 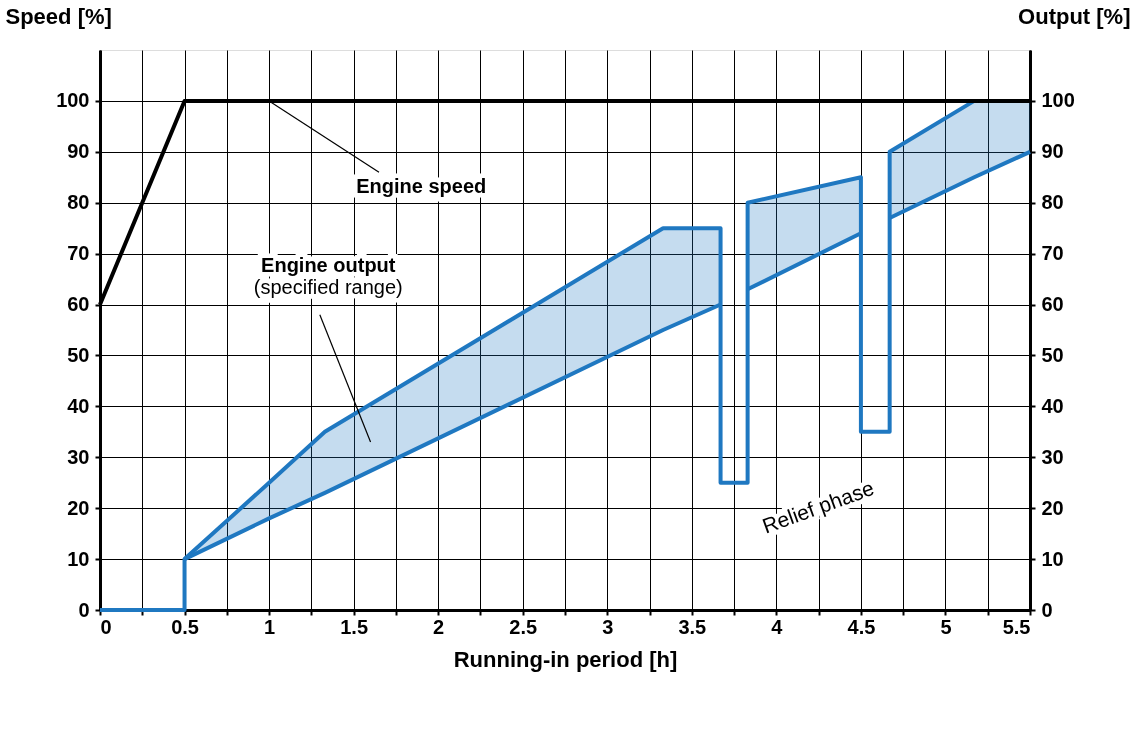 I want to click on y-tick-label: 40, so click(x=78, y=405).